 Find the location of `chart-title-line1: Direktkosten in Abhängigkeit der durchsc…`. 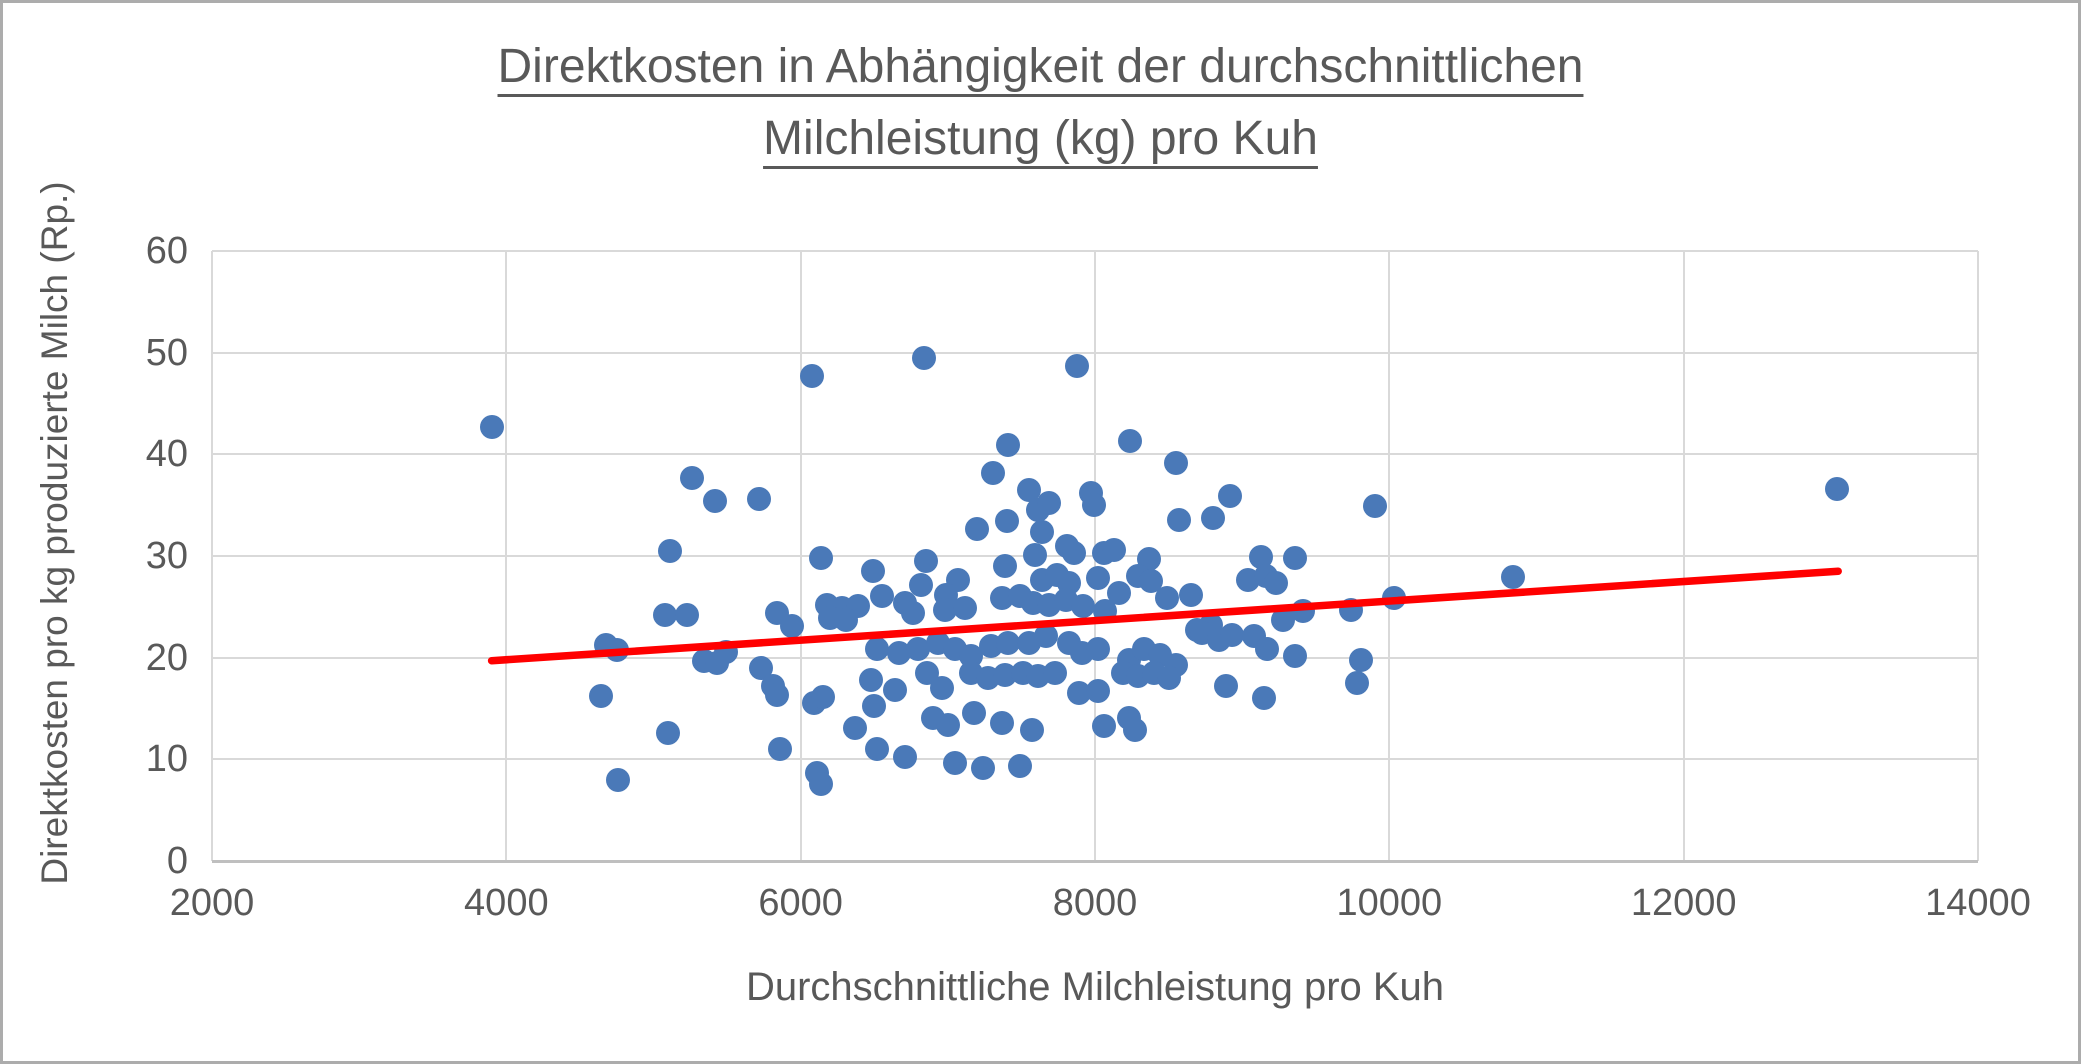

chart-title-line1: Direktkosten in Abhängigkeit der durchsc… is located at coordinates (1040, 66).